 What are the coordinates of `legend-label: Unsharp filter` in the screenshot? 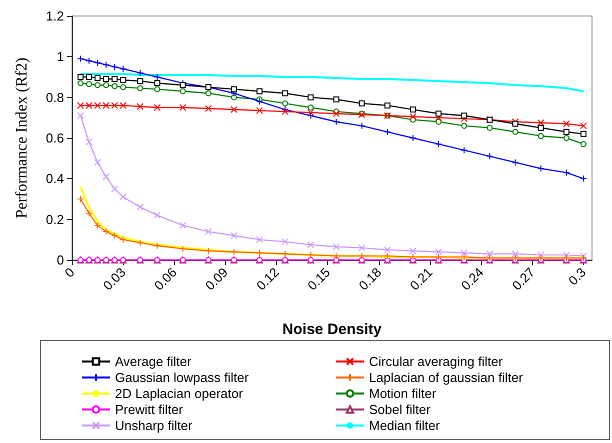 It's located at (154, 425).